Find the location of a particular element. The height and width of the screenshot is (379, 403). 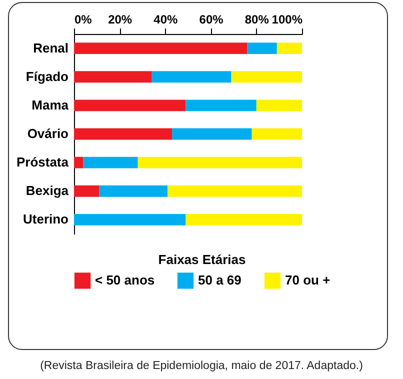

legend-label: 70 ou + is located at coordinates (308, 280).